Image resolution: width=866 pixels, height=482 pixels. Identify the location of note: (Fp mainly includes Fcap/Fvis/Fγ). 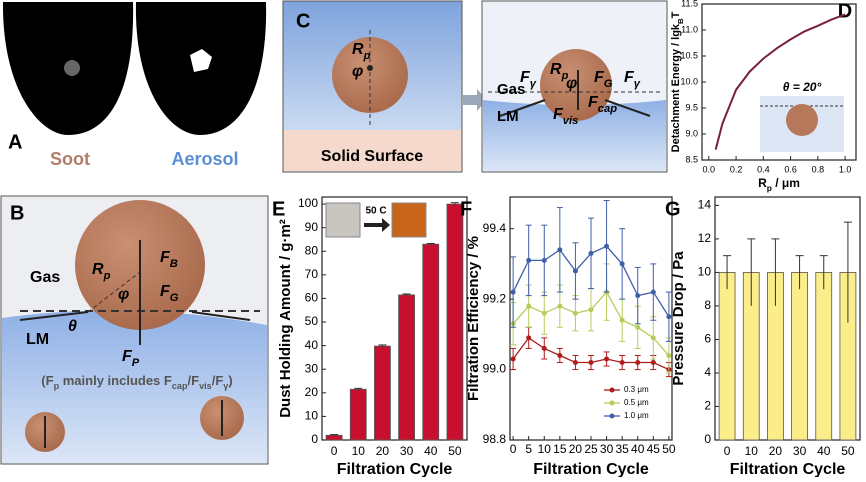
(136, 382).